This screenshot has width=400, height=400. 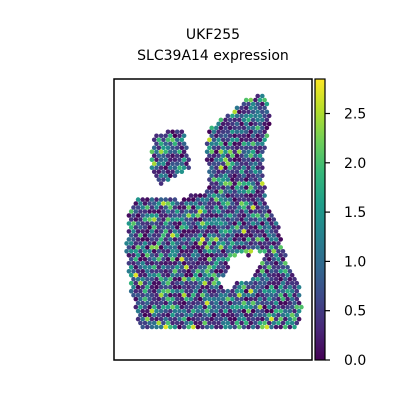 What do you see at coordinates (355, 213) in the screenshot?
I see `colorbar-tick-label: 1.5` at bounding box center [355, 213].